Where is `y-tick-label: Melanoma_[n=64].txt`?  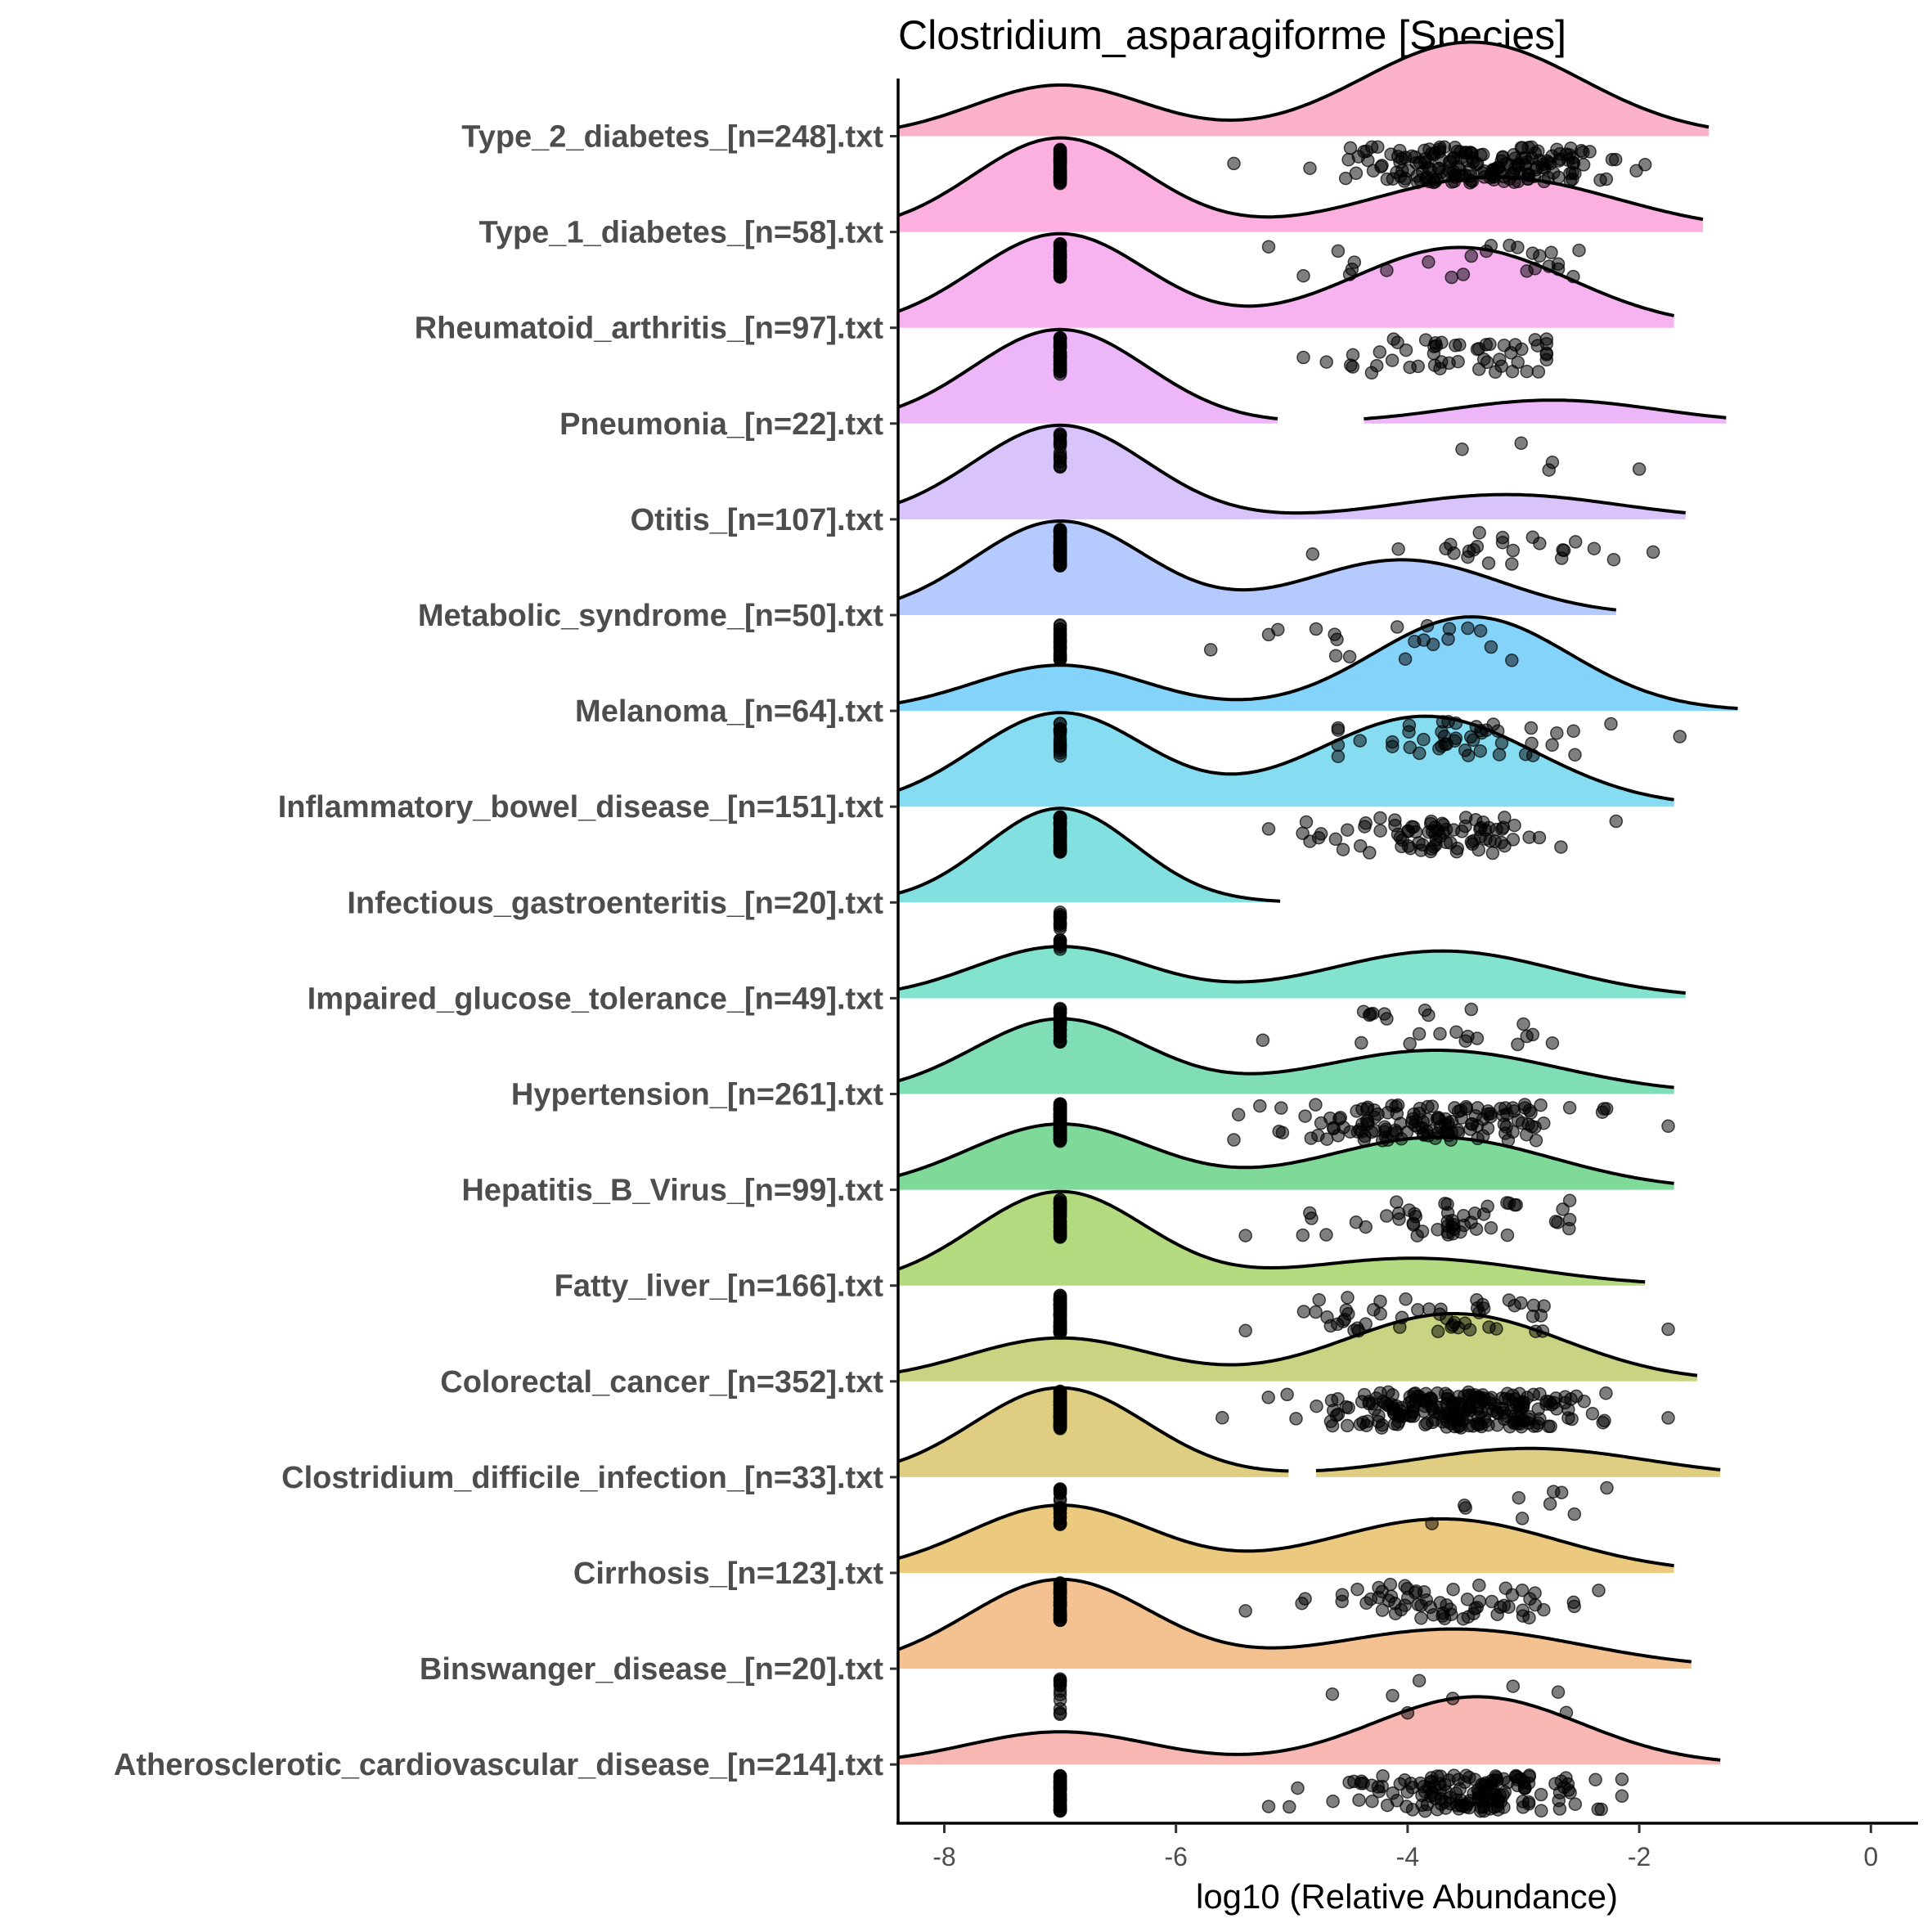
y-tick-label: Melanoma_[n=64].txt is located at coordinates (729, 712).